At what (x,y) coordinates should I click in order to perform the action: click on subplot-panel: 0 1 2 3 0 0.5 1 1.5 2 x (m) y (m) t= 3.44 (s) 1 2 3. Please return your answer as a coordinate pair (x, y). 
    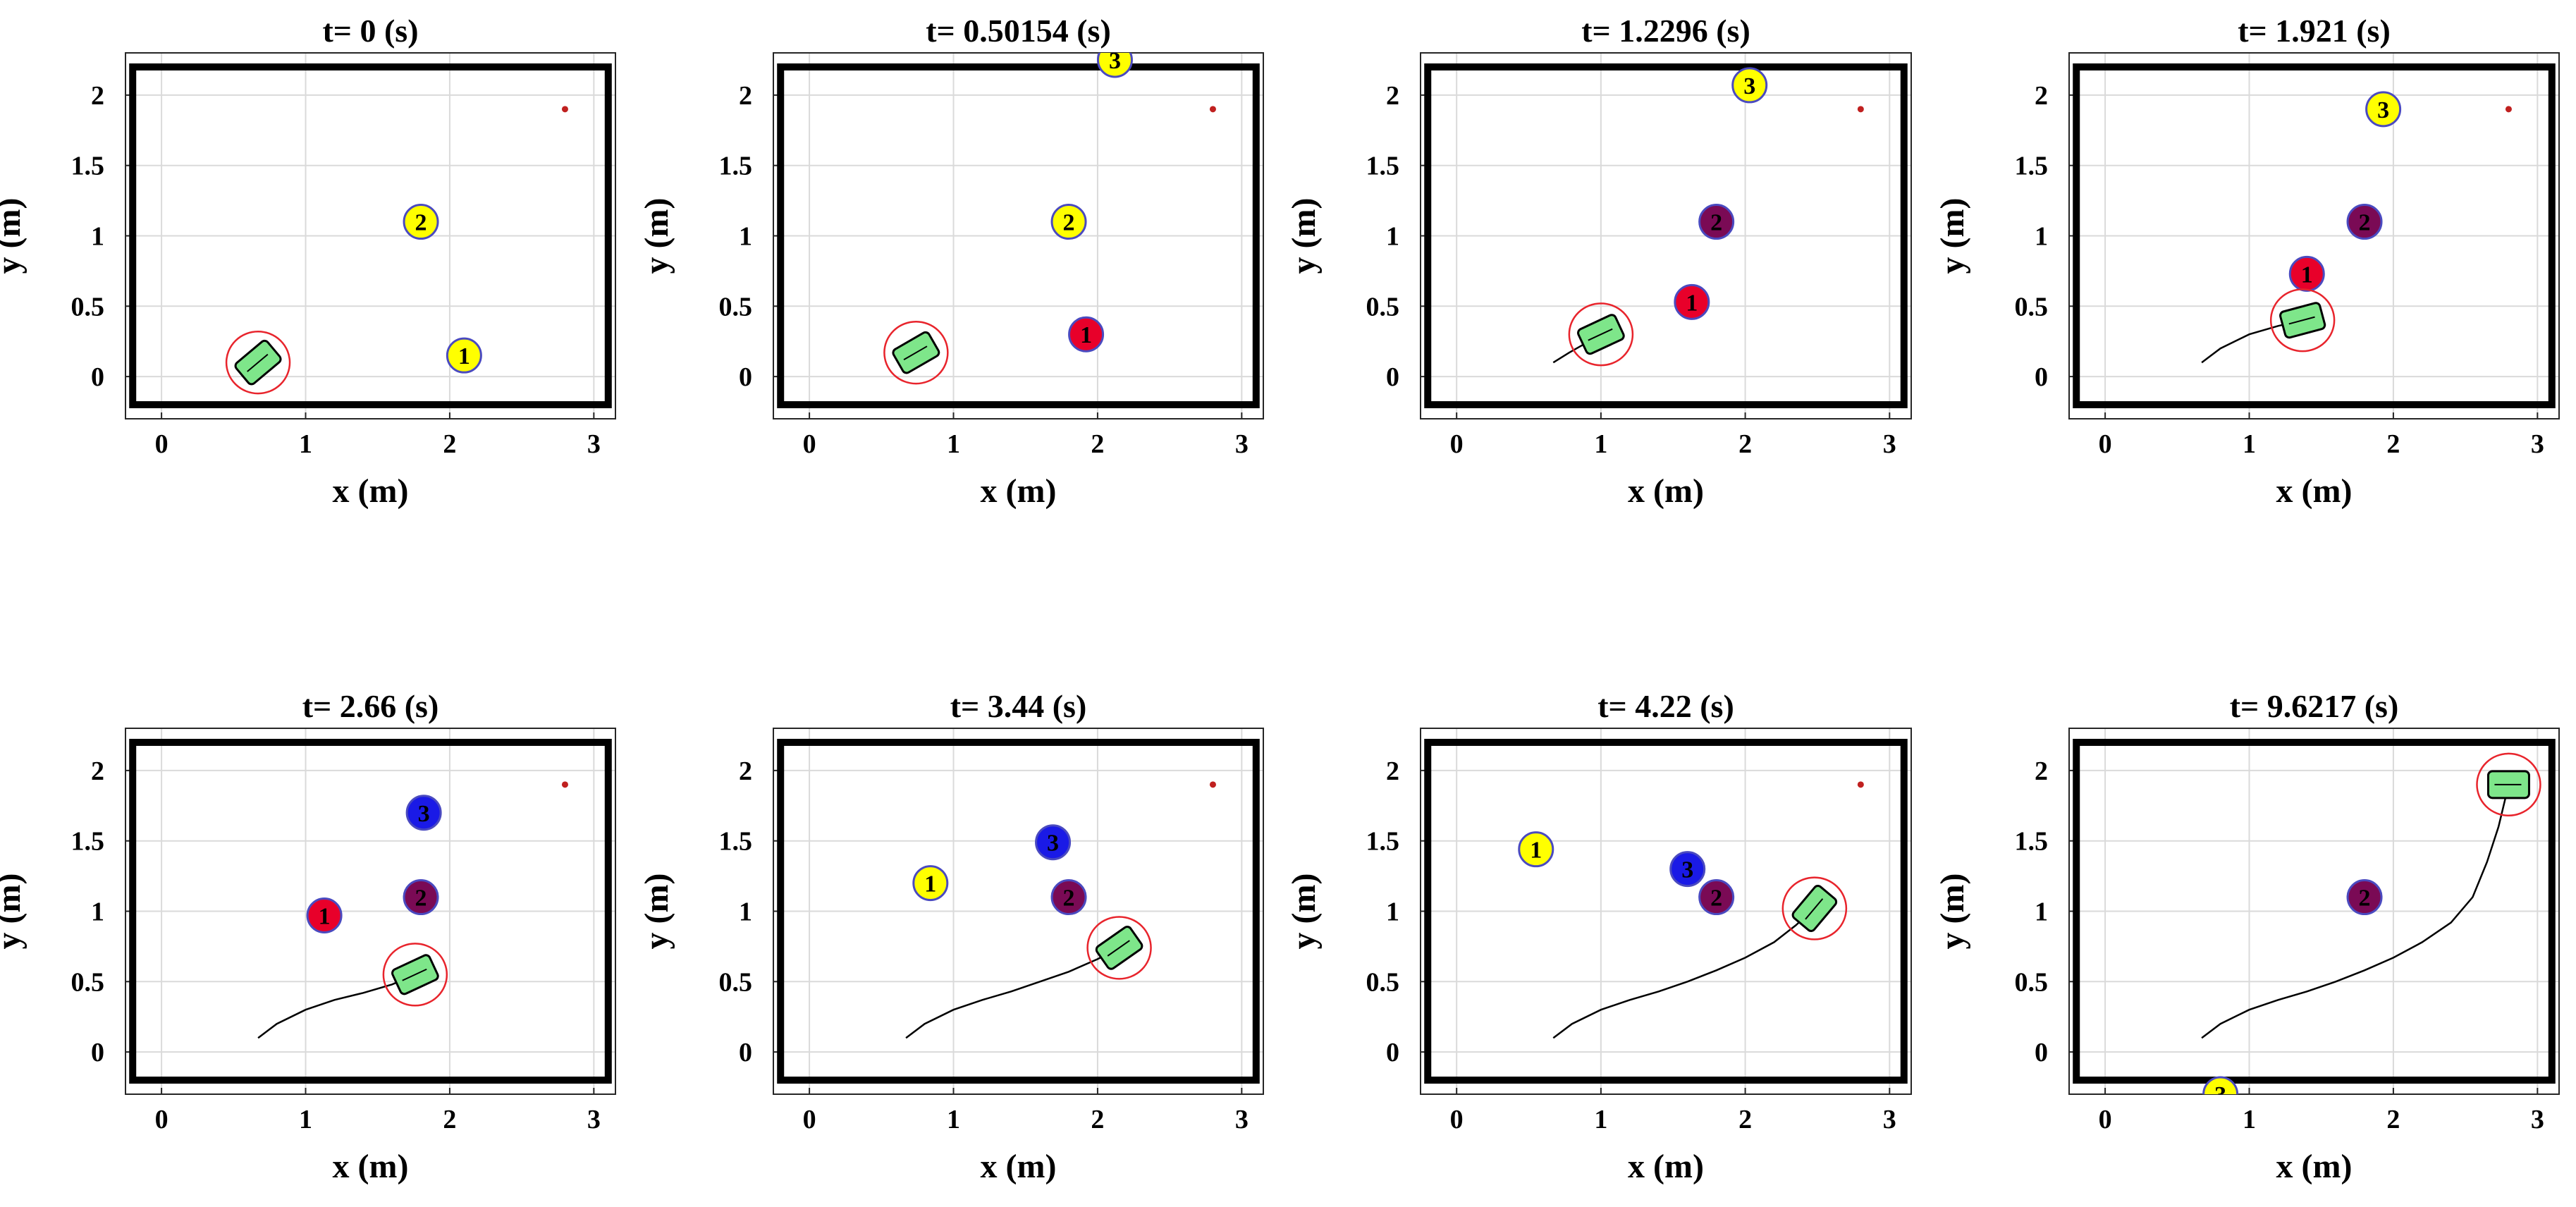
    Looking at the image, I should click on (951, 937).